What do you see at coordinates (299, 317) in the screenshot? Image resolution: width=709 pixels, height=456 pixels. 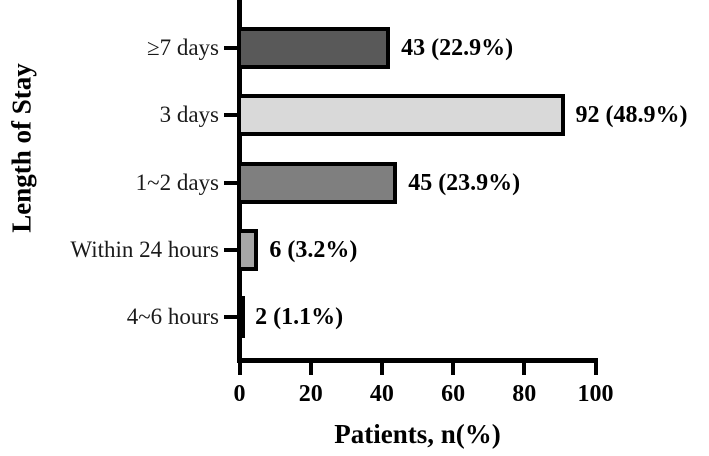 I see `value-label: 2 (1.1%)` at bounding box center [299, 317].